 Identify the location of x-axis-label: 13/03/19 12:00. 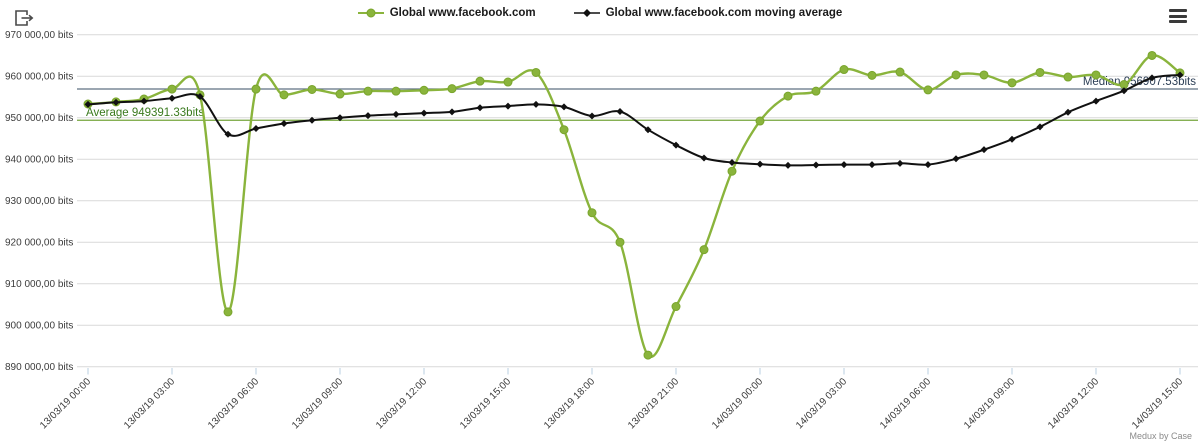
(401, 403).